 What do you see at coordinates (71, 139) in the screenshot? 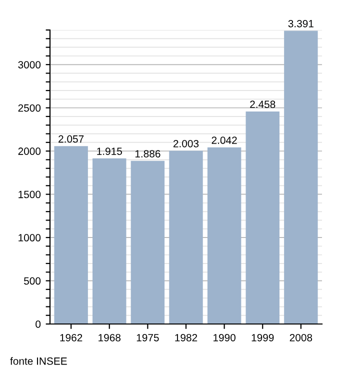
I see `data-label: 2.057` at bounding box center [71, 139].